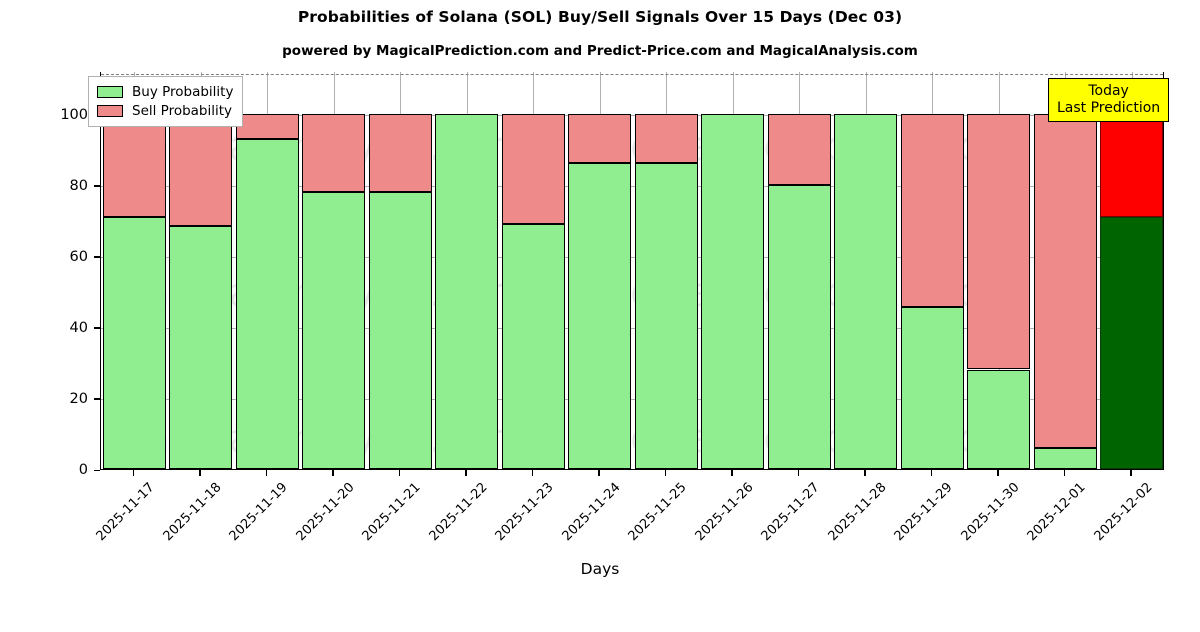  What do you see at coordinates (458, 512) in the screenshot?
I see `x-tick-label: 2025-11-22` at bounding box center [458, 512].